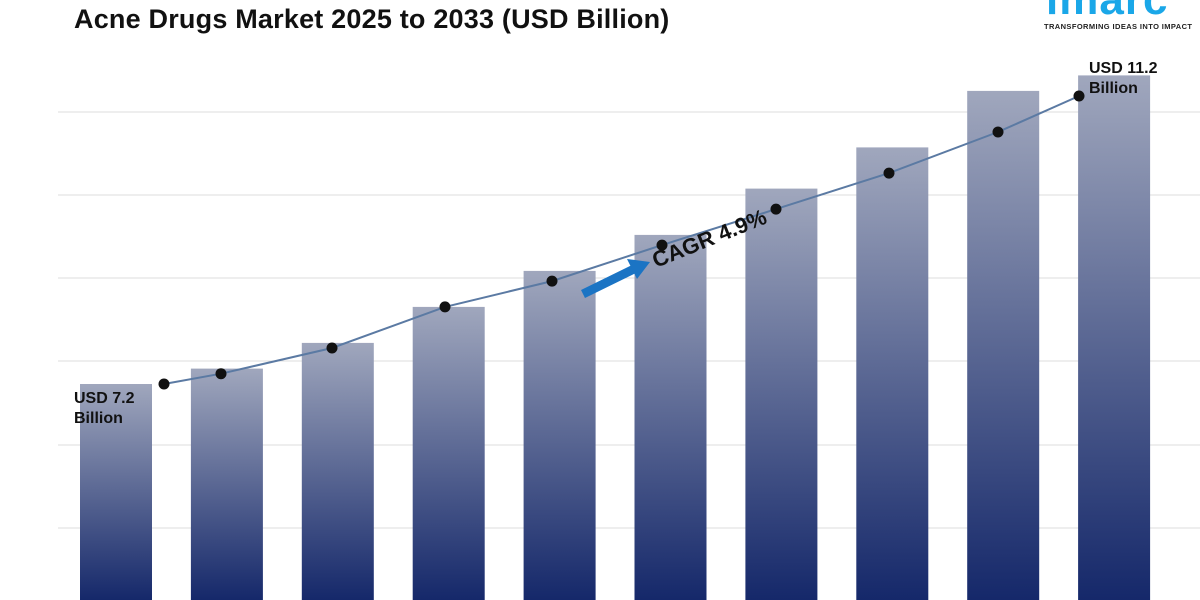 Image resolution: width=1200 pixels, height=600 pixels. I want to click on end-value-unit: Billion, so click(1113, 88).